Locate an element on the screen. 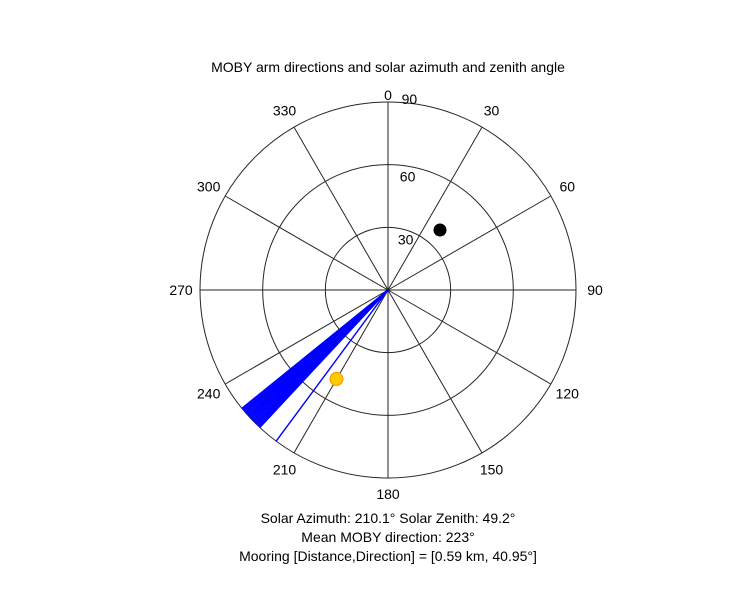  theta-tick-label: 90 is located at coordinates (595, 290).